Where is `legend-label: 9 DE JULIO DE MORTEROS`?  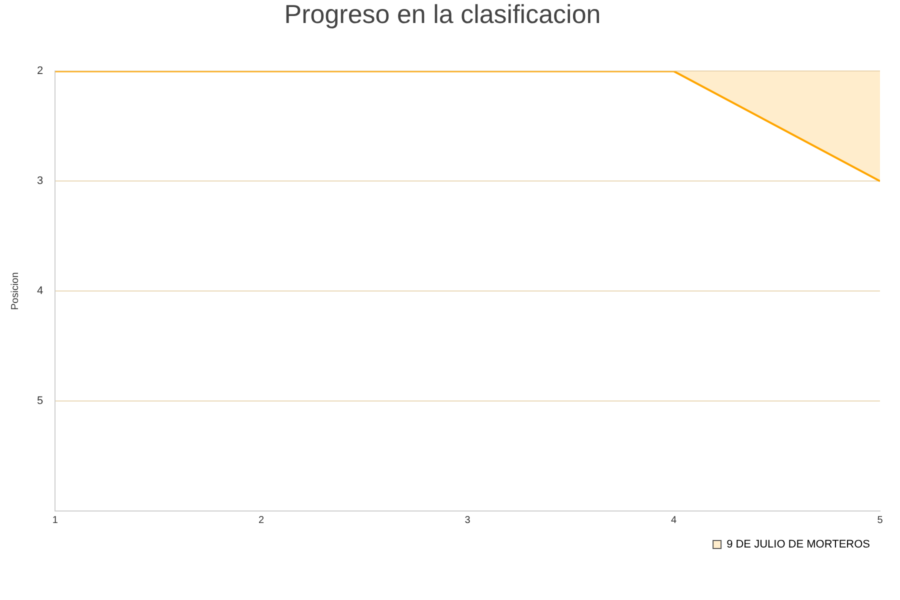 legend-label: 9 DE JULIO DE MORTEROS is located at coordinates (798, 544).